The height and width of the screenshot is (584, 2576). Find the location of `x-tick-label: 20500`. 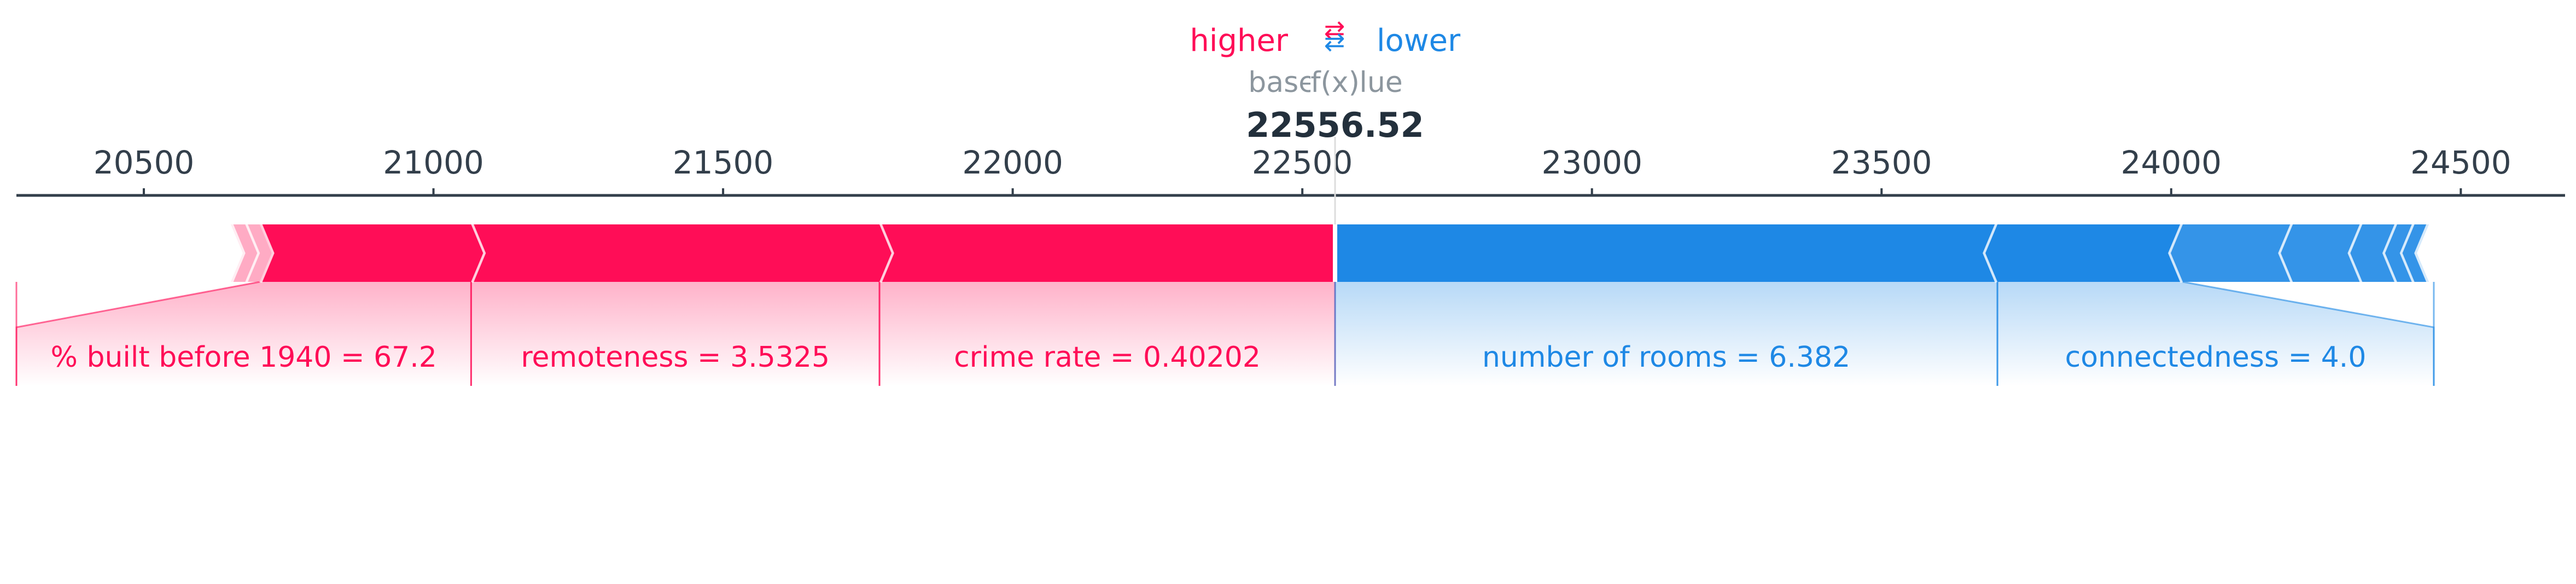

x-tick-label: 20500 is located at coordinates (144, 163).